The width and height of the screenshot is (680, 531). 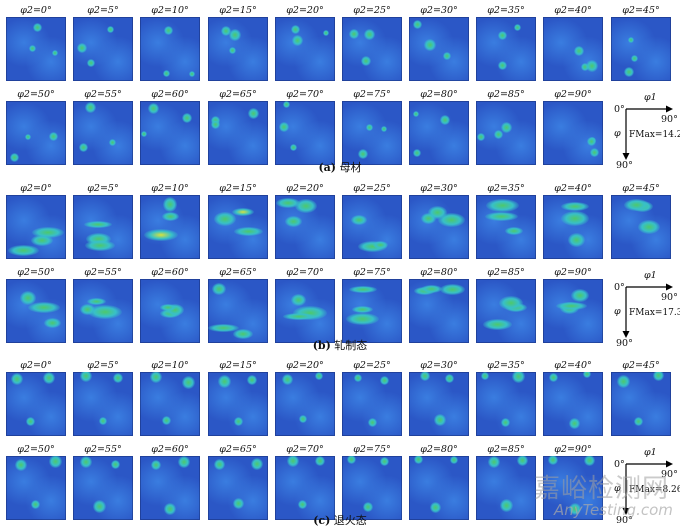 What do you see at coordinates (238, 449) in the screenshot?
I see `section-label: φ2=65°` at bounding box center [238, 449].